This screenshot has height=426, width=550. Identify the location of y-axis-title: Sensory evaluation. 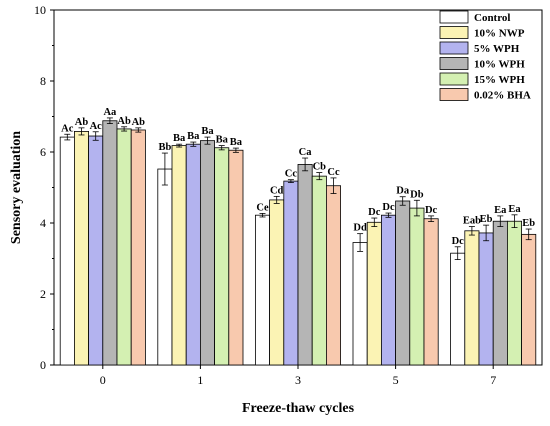
(16, 187).